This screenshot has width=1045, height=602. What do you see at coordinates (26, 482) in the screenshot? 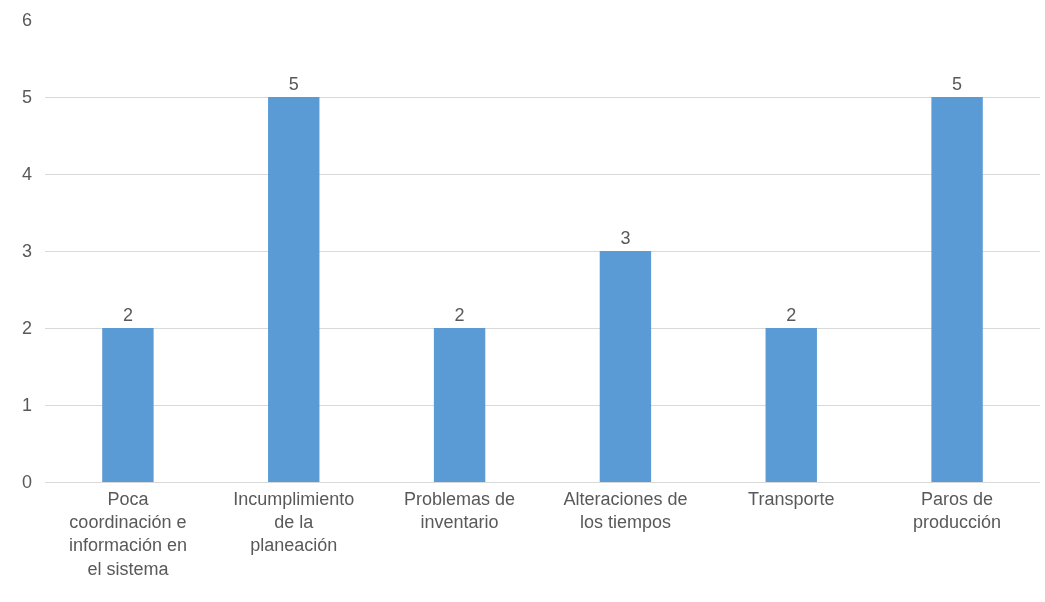
I see `y-tick-label: 0` at bounding box center [26, 482].